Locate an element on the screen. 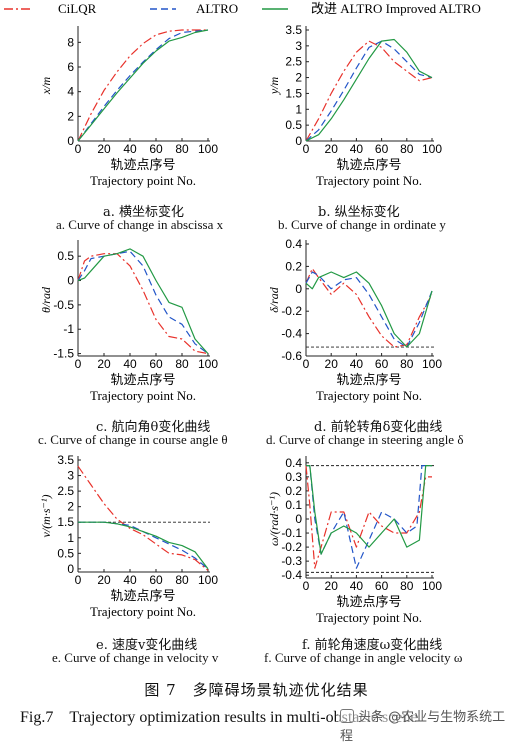 The image size is (513, 744). y-tick-label: 4 is located at coordinates (70, 92).